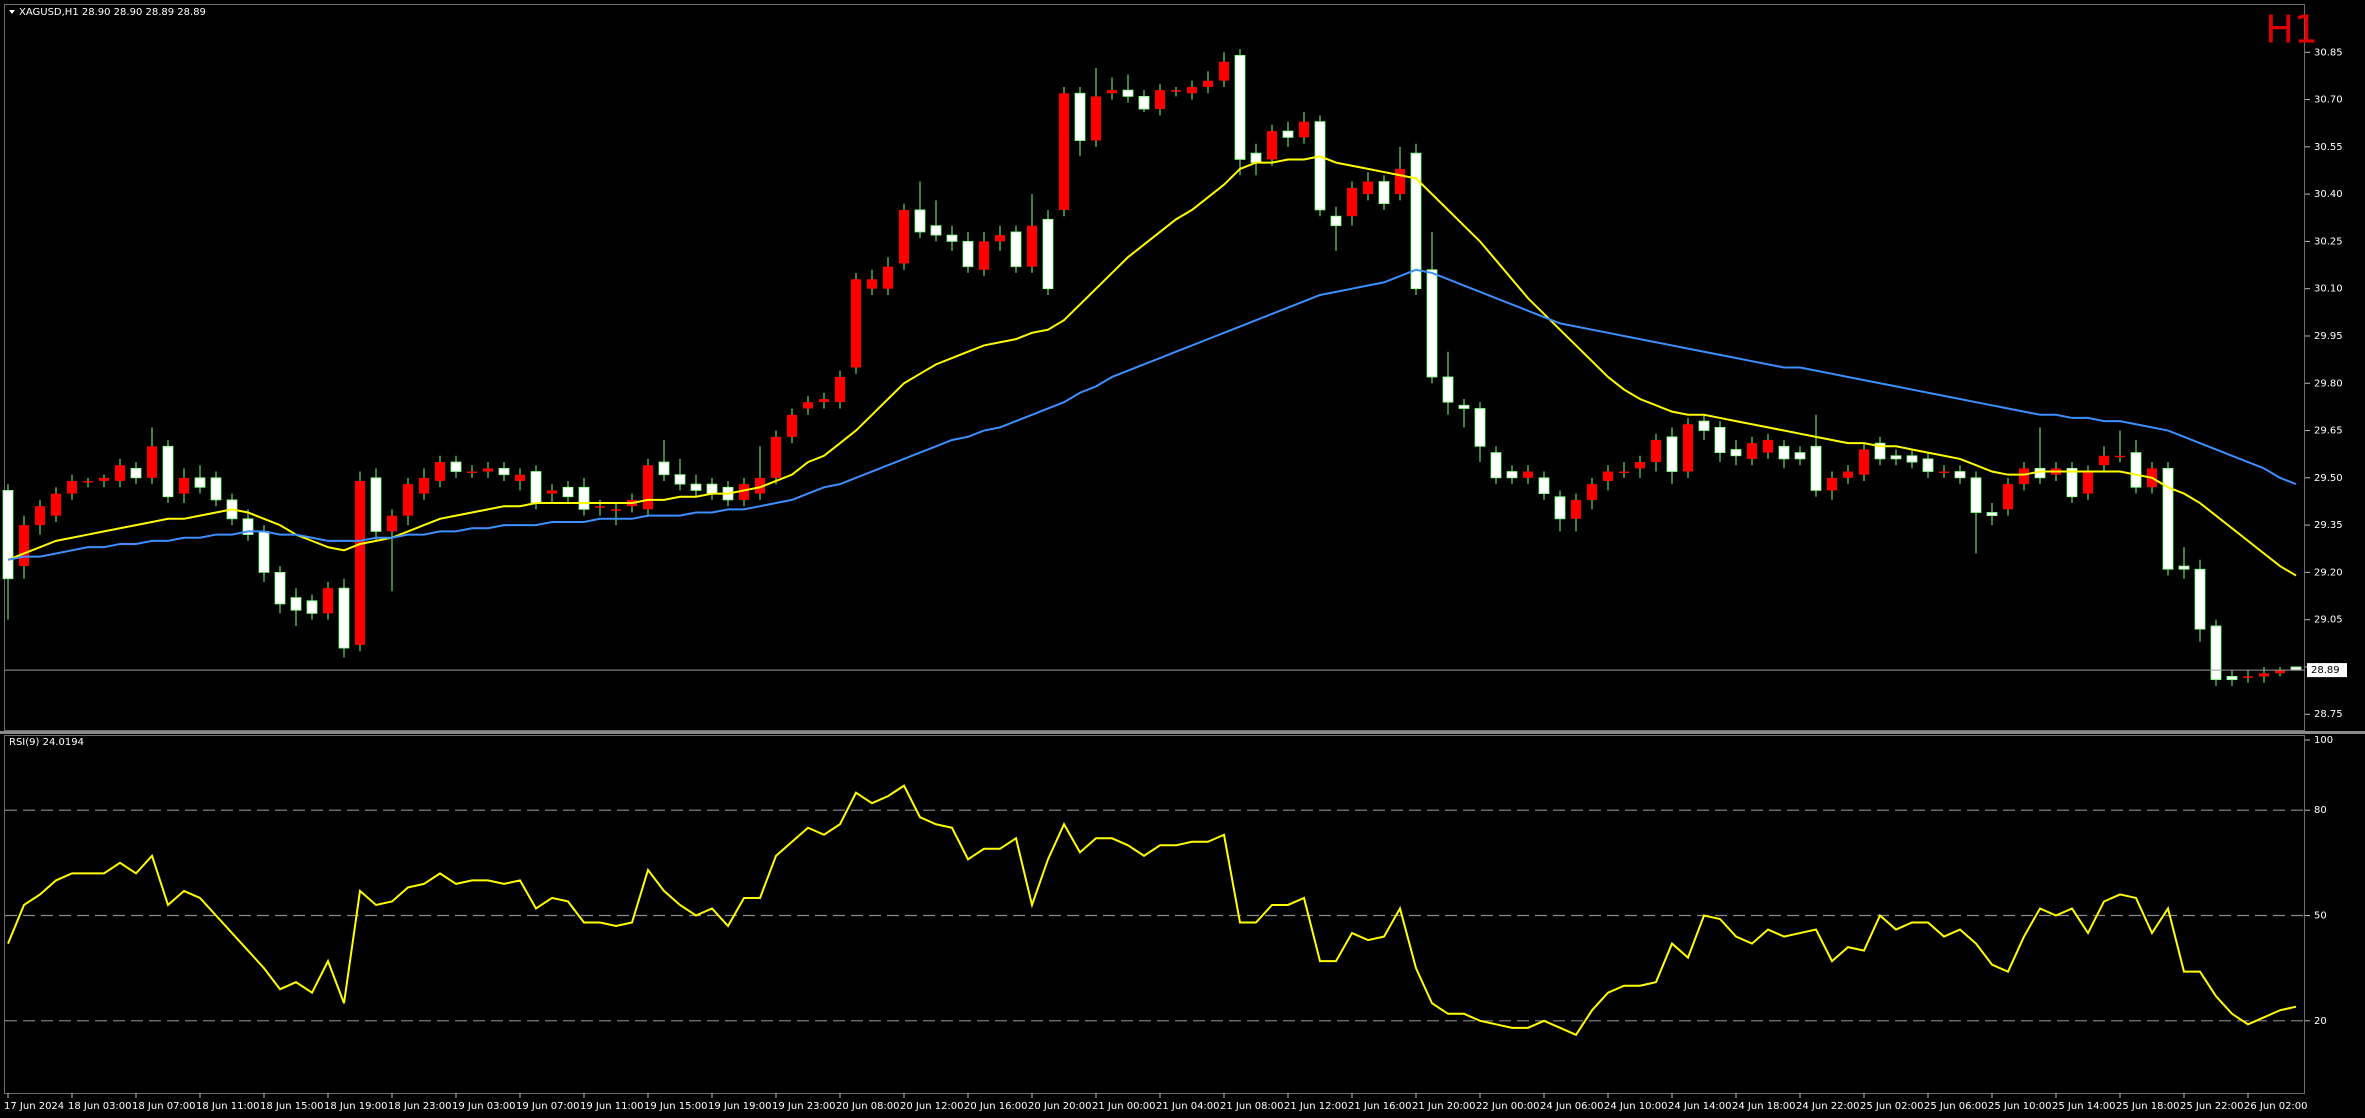  What do you see at coordinates (2276, 1106) in the screenshot?
I see `x-tick-label: 26 Jun 02:00` at bounding box center [2276, 1106].